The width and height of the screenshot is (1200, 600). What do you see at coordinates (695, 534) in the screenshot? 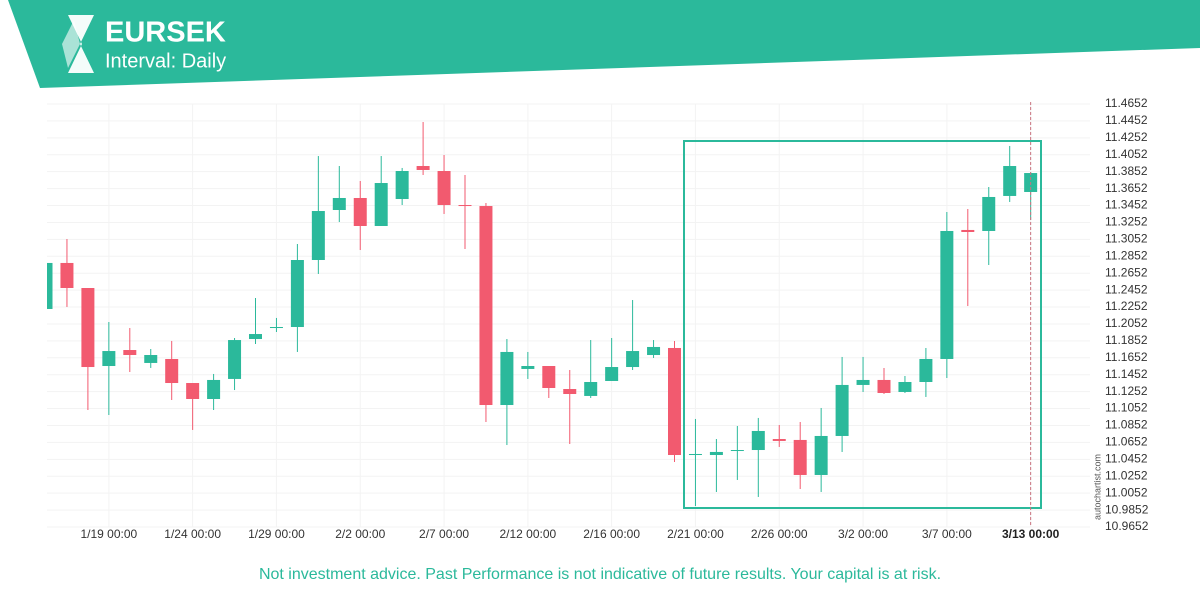
I see `x-tick-label: 2/21 00:00` at bounding box center [695, 534].